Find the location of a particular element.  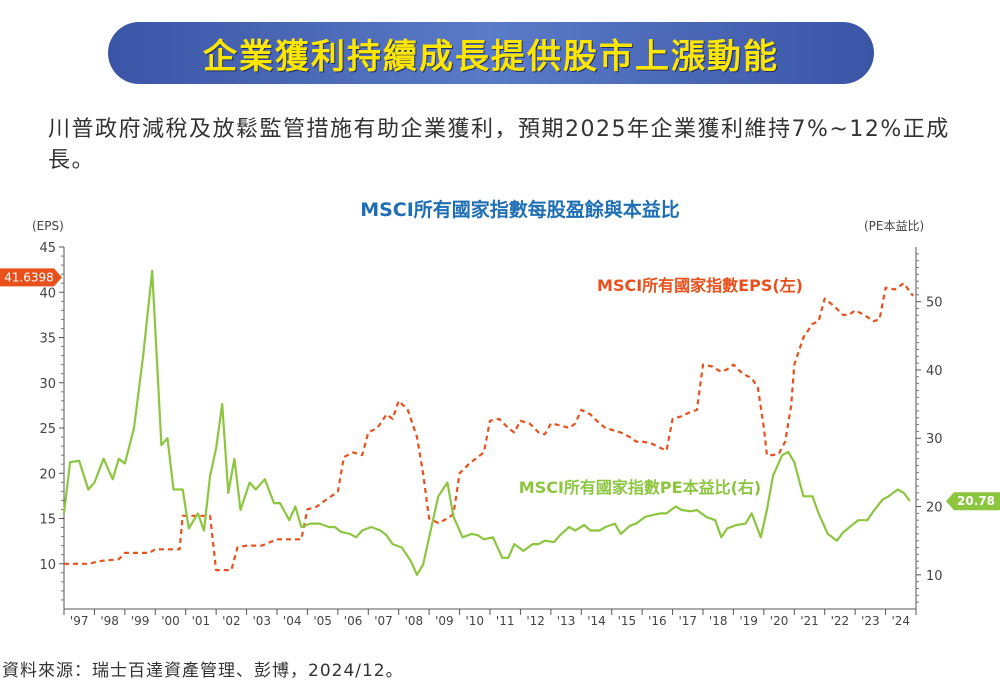

x-tick-label: '08 is located at coordinates (414, 621).